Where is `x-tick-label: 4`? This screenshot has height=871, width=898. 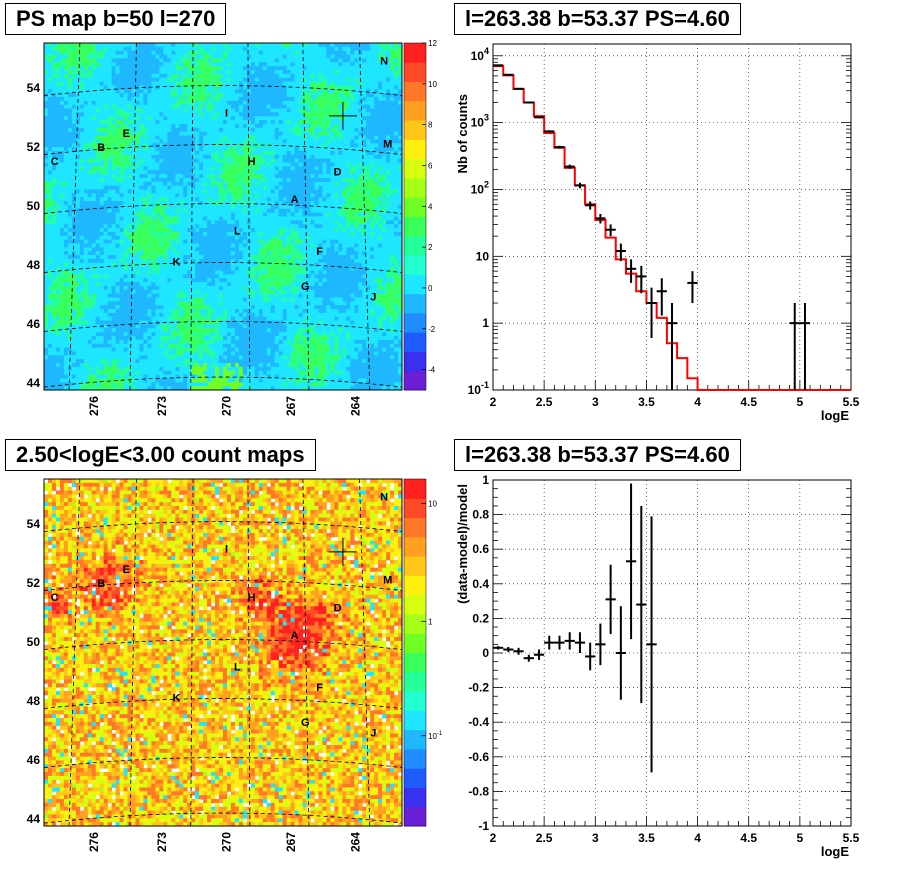 x-tick-label: 4 is located at coordinates (697, 402).